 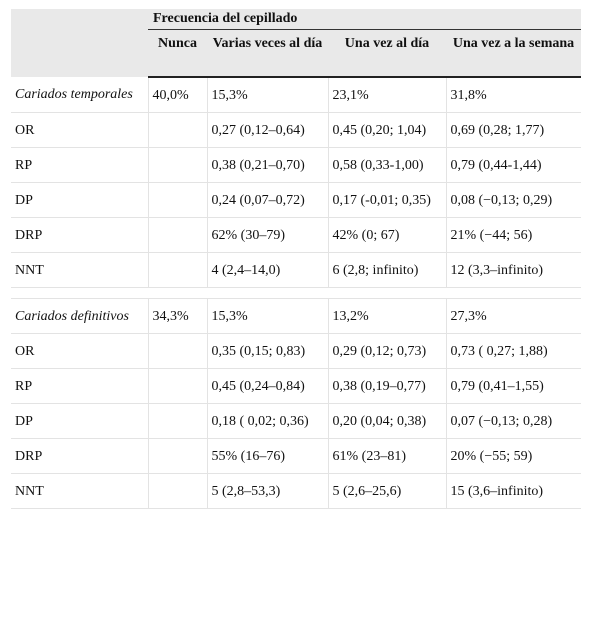 I want to click on cell-una-vez-semana: 12 (3,3–infinito), so click(x=514, y=270).